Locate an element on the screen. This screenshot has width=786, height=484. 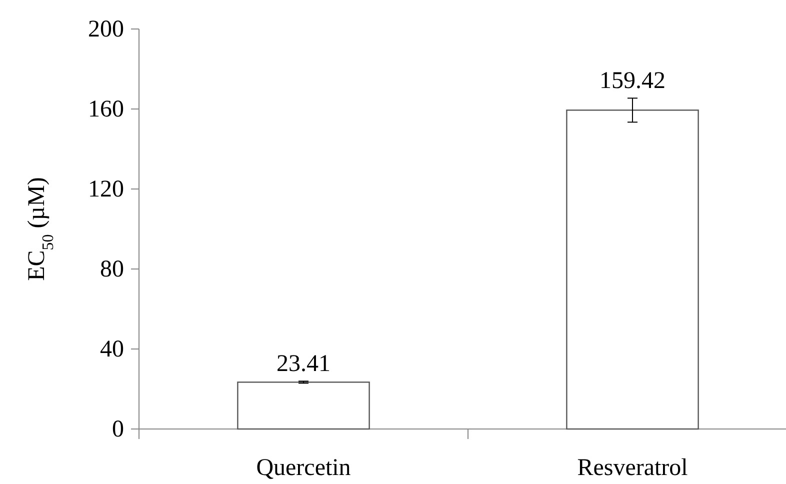
data-label: 159.42 is located at coordinates (633, 81).